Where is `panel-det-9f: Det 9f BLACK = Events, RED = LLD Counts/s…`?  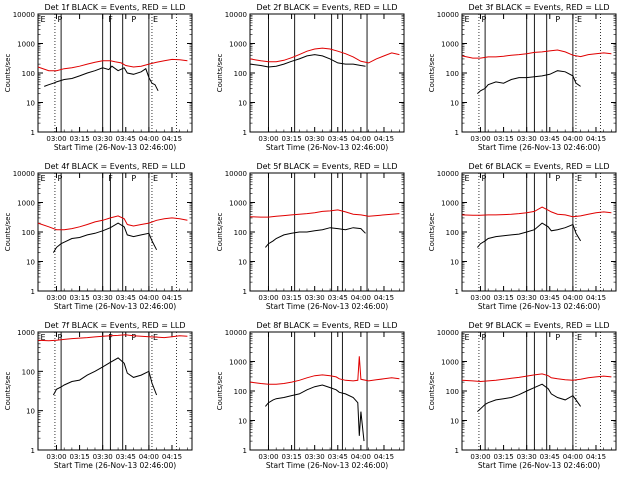
panel-det-9f: Det 9f BLACK = Events, RED = LLD Counts/s… is located at coordinates (522, 395).